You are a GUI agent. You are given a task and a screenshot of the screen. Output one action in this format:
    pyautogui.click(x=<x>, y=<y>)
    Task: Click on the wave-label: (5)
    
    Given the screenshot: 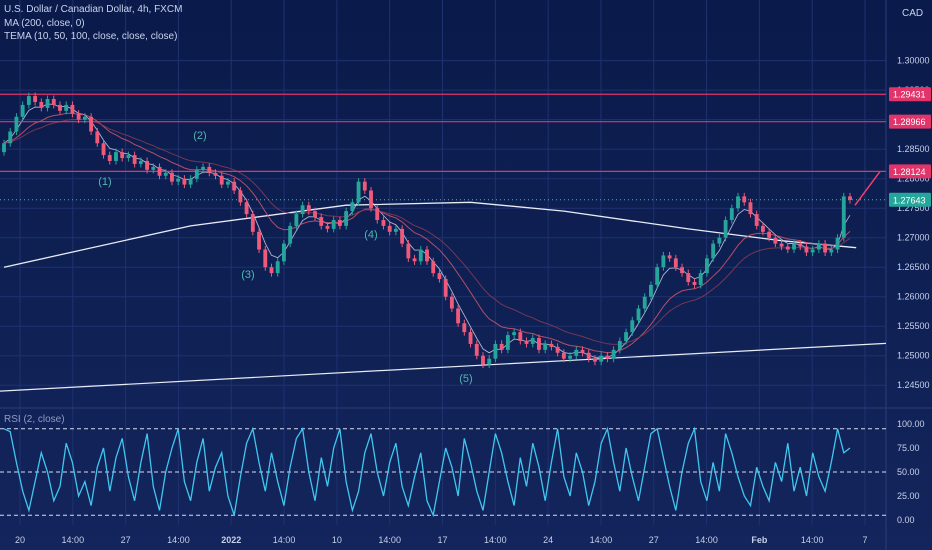 What is the action you would take?
    pyautogui.click(x=465, y=379)
    